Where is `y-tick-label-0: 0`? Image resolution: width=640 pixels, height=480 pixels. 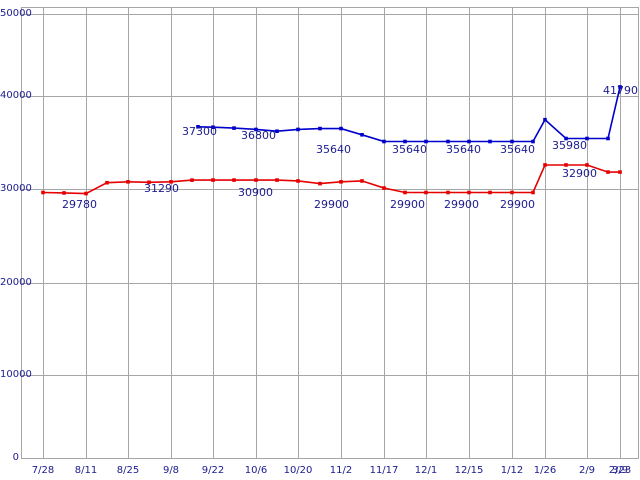 y-tick-label-0: 0 is located at coordinates (15, 457).